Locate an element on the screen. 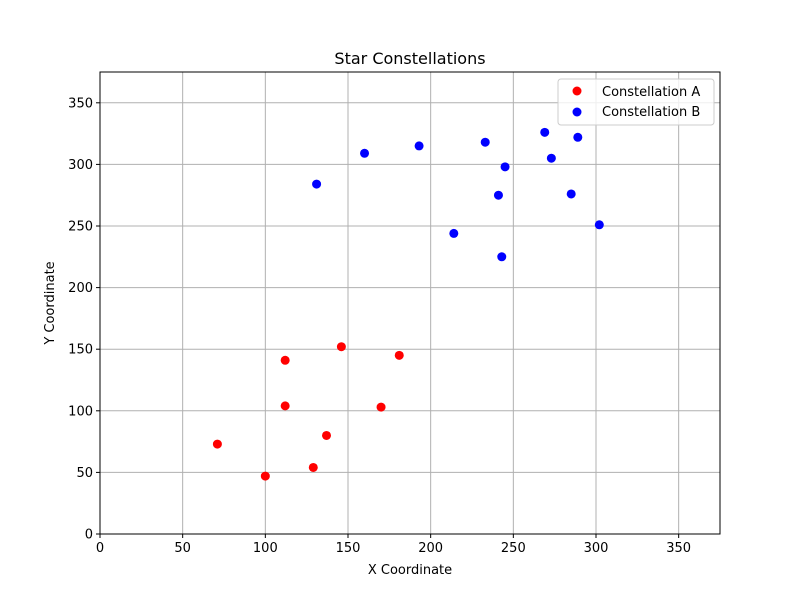 This screenshot has width=800, height=600. y-tick-label: 50 is located at coordinates (84, 473).